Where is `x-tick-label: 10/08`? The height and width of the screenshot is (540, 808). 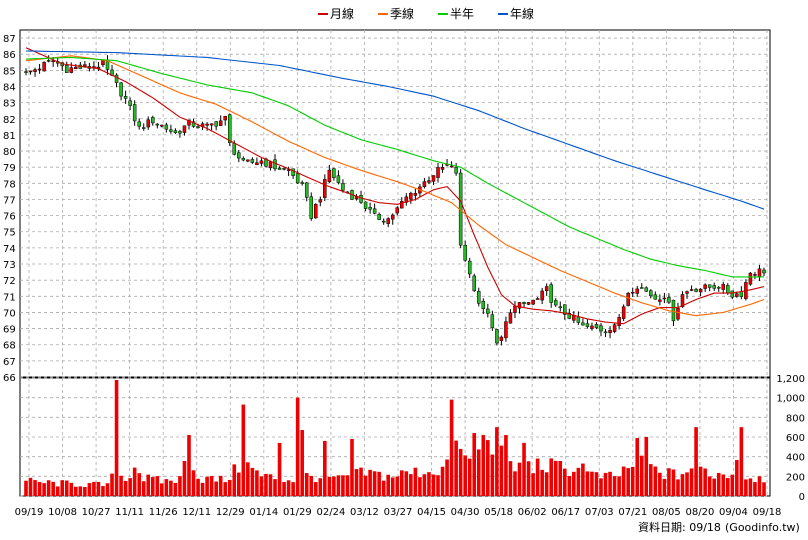
x-tick-label: 10/08 is located at coordinates (62, 512).